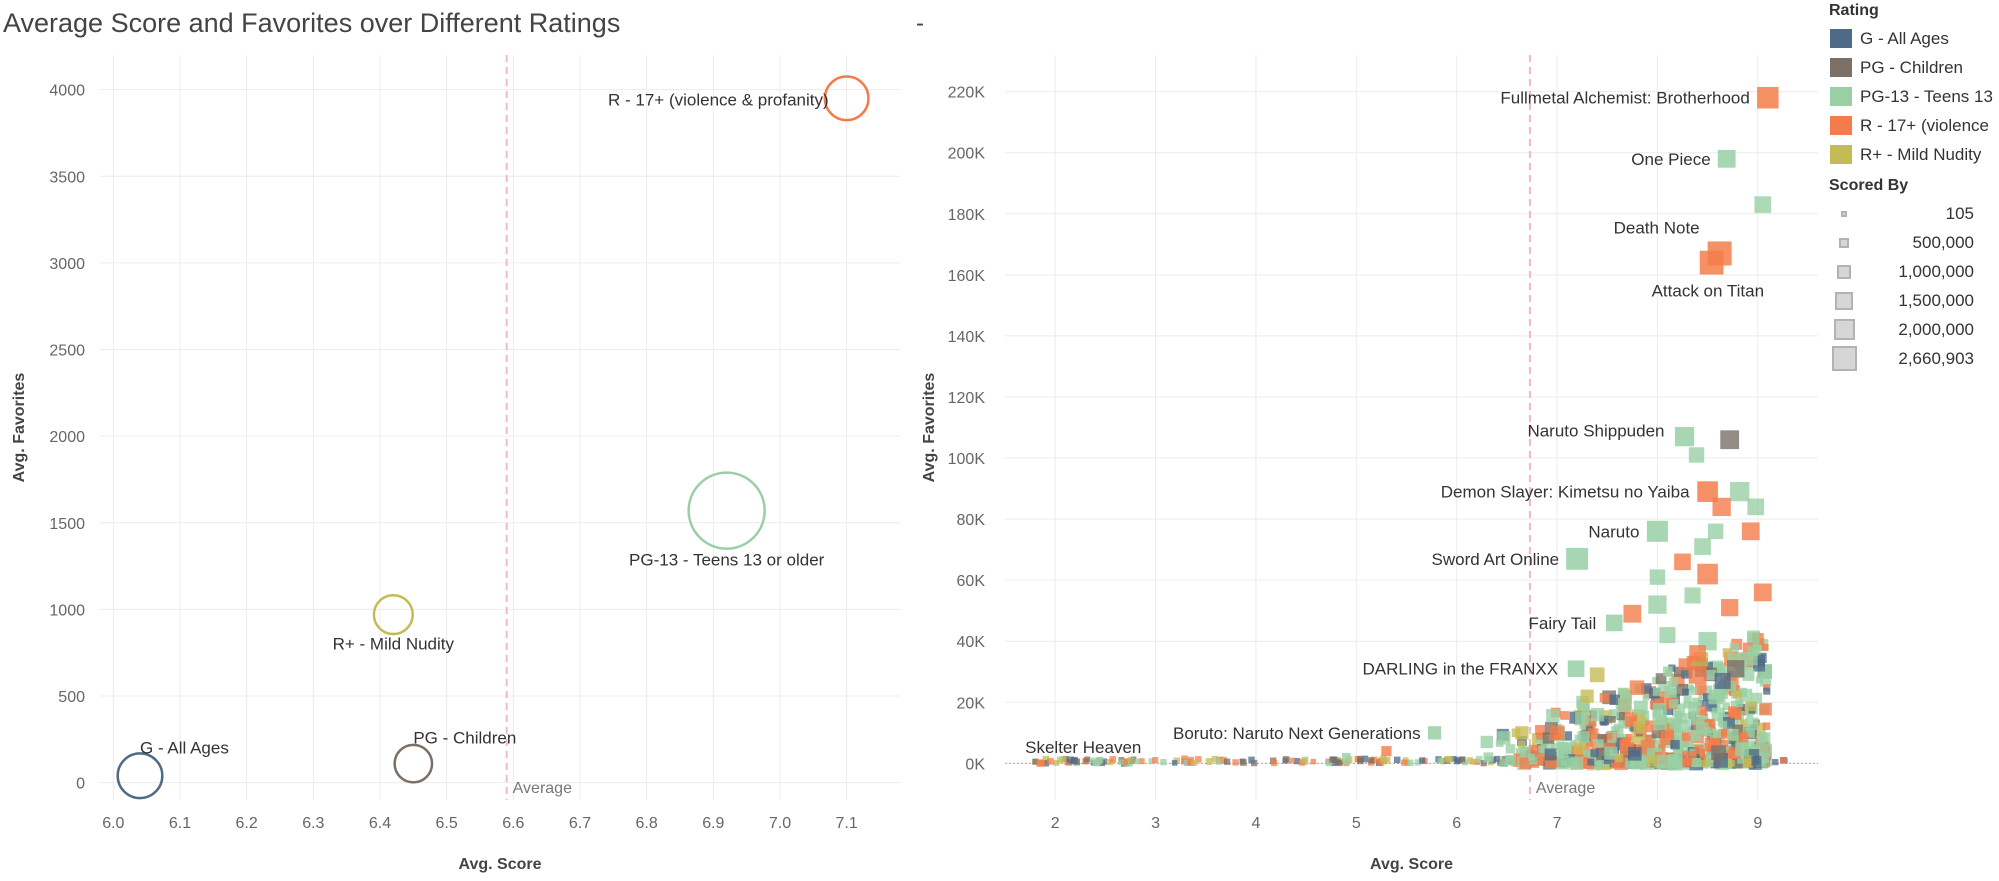 Image resolution: width=1999 pixels, height=881 pixels. I want to click on point-label: Fullmetal Alchemist: Brotherhood, so click(1624, 98).